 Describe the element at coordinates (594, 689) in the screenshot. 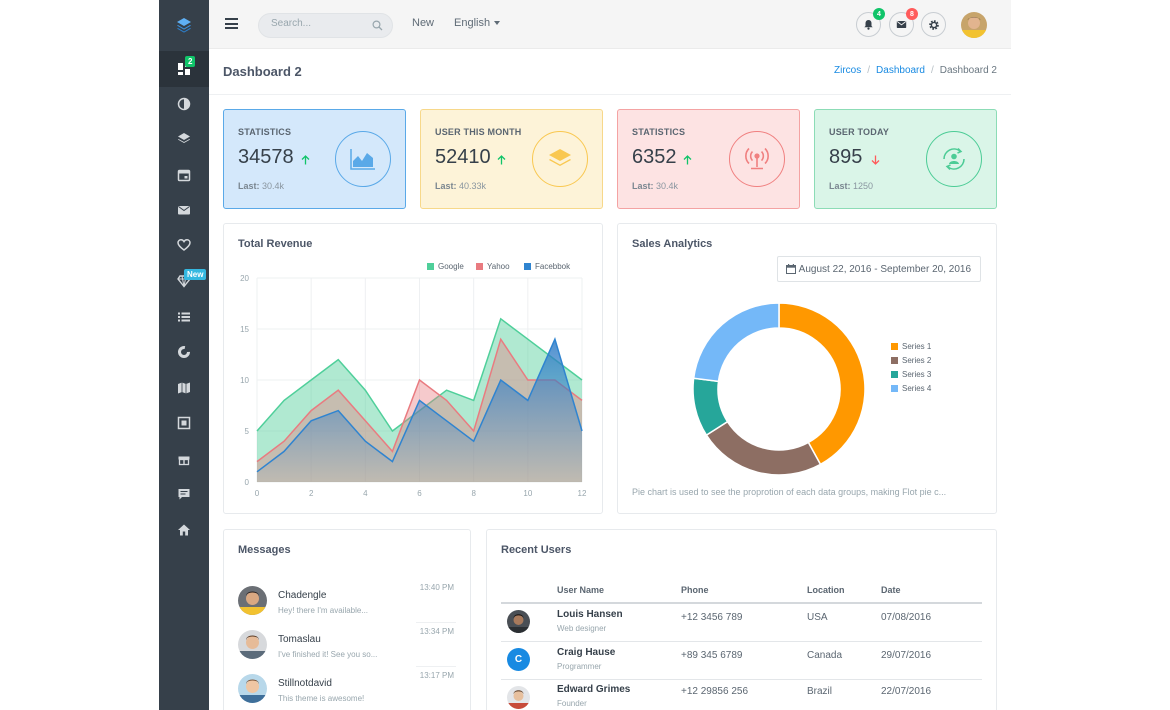

I see `user-name: Edward Grimes` at that location.